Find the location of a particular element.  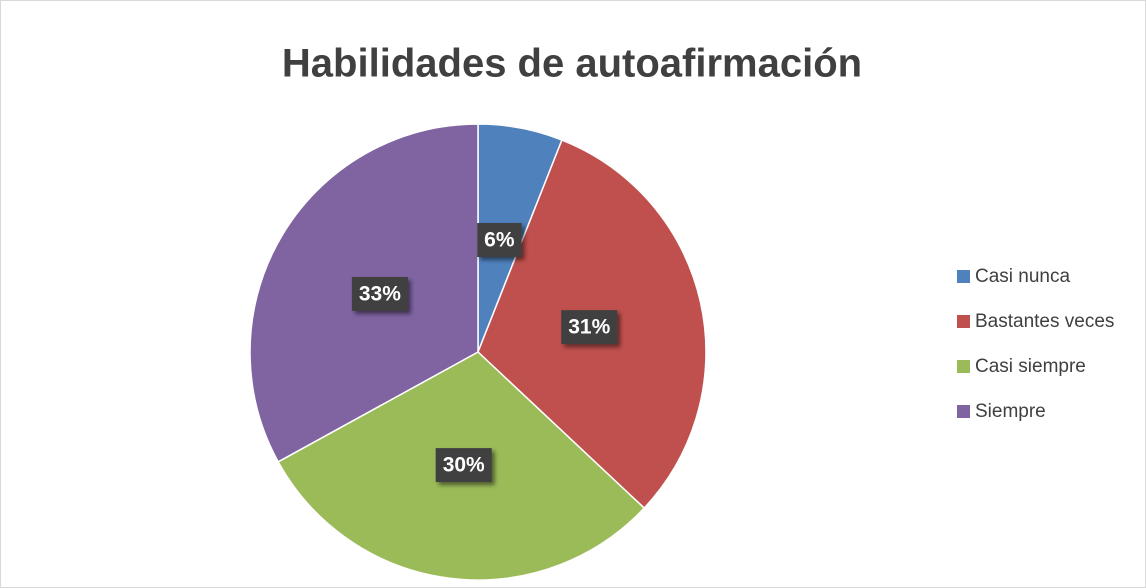

data-label-text: 33% is located at coordinates (380, 294).